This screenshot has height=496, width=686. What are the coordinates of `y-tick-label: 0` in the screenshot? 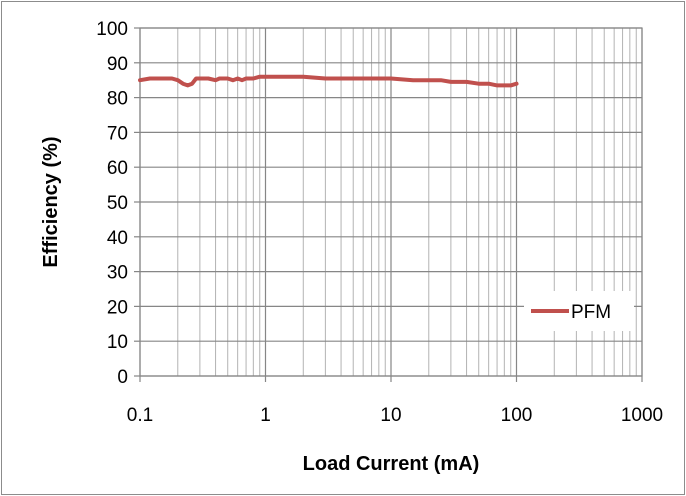 It's located at (122, 377).